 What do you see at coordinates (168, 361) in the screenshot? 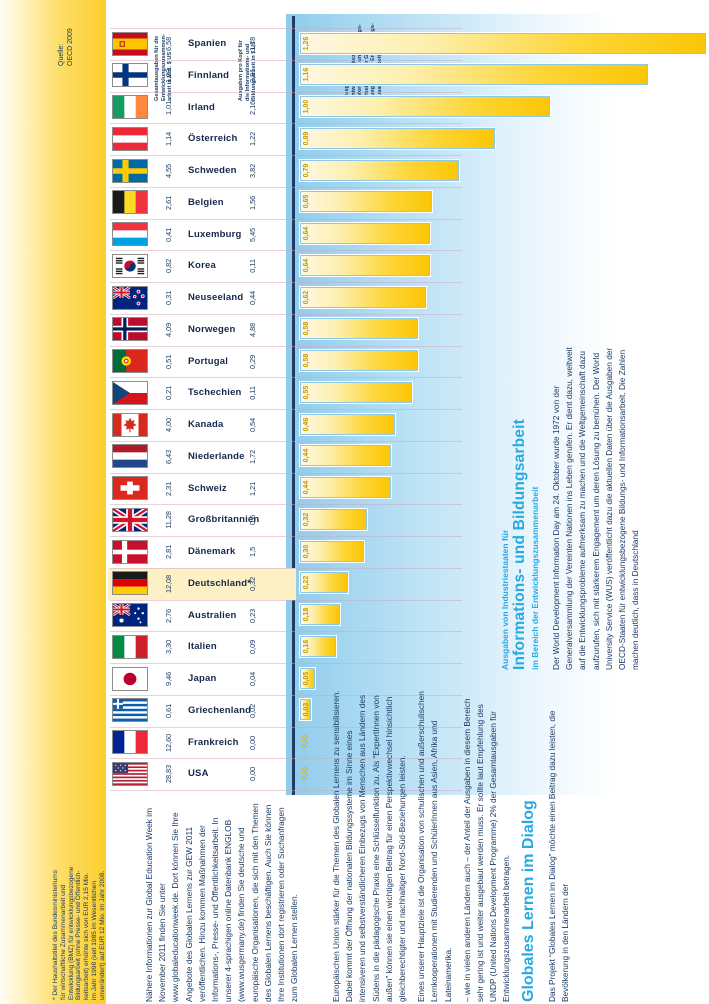
I see `total-oda-value: 0,51` at bounding box center [168, 361].